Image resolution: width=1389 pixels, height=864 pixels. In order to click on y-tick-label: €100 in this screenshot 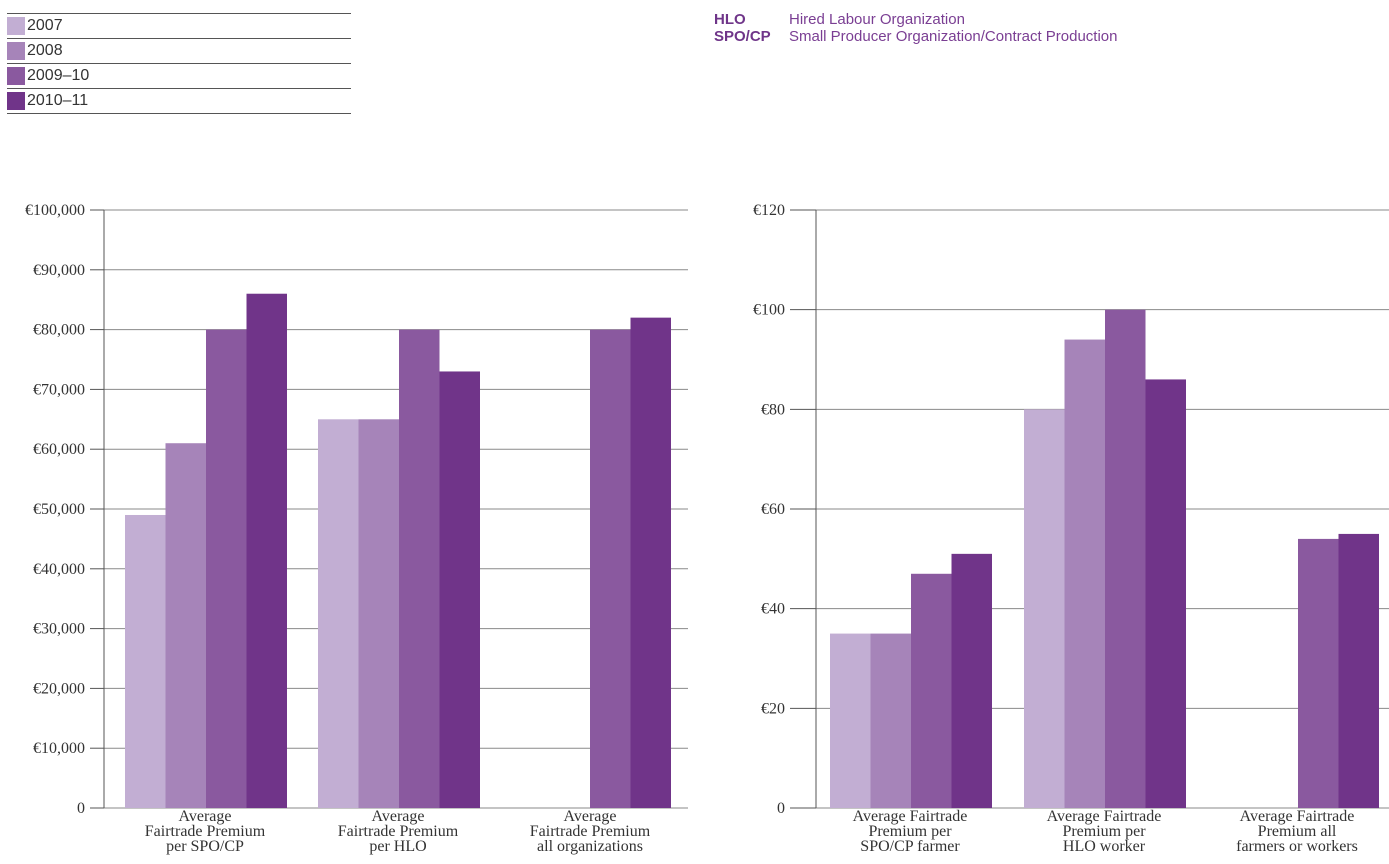, I will do `click(769, 310)`.